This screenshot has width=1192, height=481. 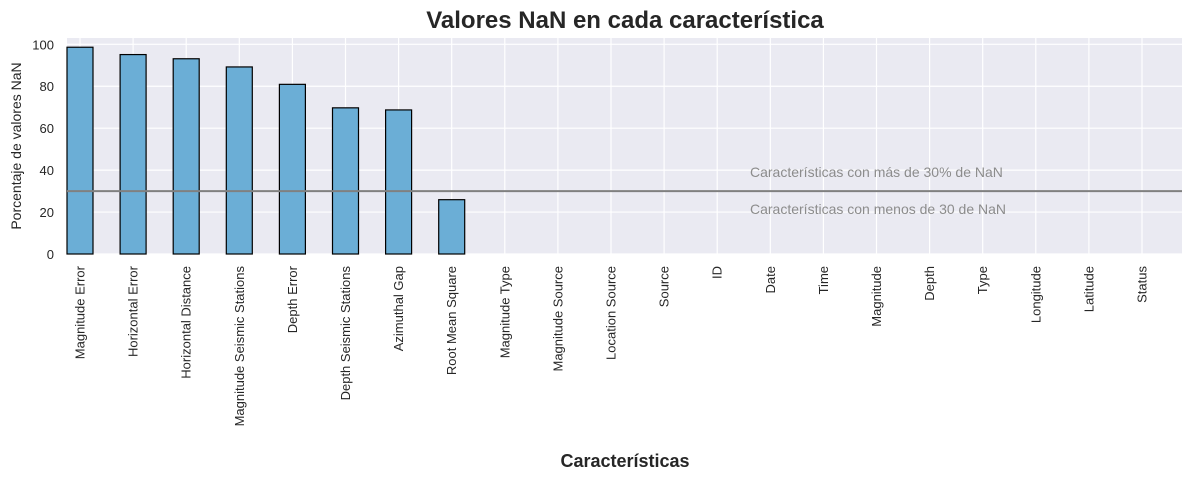 What do you see at coordinates (664, 286) in the screenshot?
I see `x-tick-label: Source` at bounding box center [664, 286].